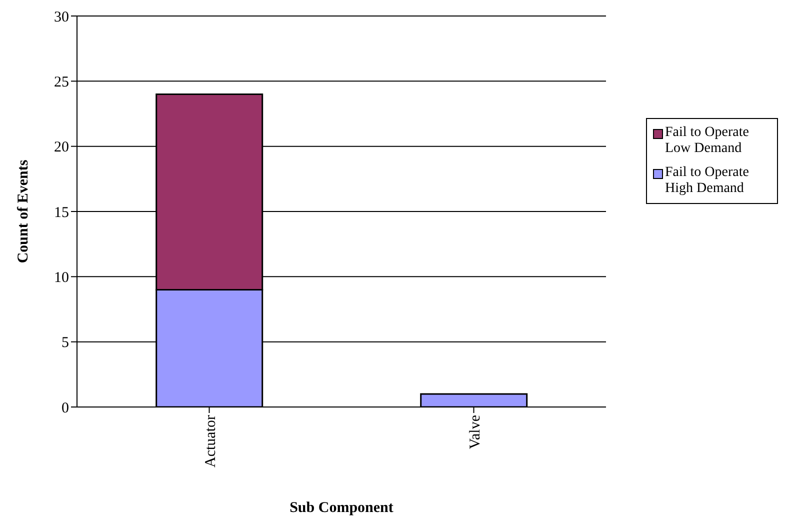 This screenshot has height=518, width=795. What do you see at coordinates (61, 17) in the screenshot?
I see `y-tick-label: 30` at bounding box center [61, 17].